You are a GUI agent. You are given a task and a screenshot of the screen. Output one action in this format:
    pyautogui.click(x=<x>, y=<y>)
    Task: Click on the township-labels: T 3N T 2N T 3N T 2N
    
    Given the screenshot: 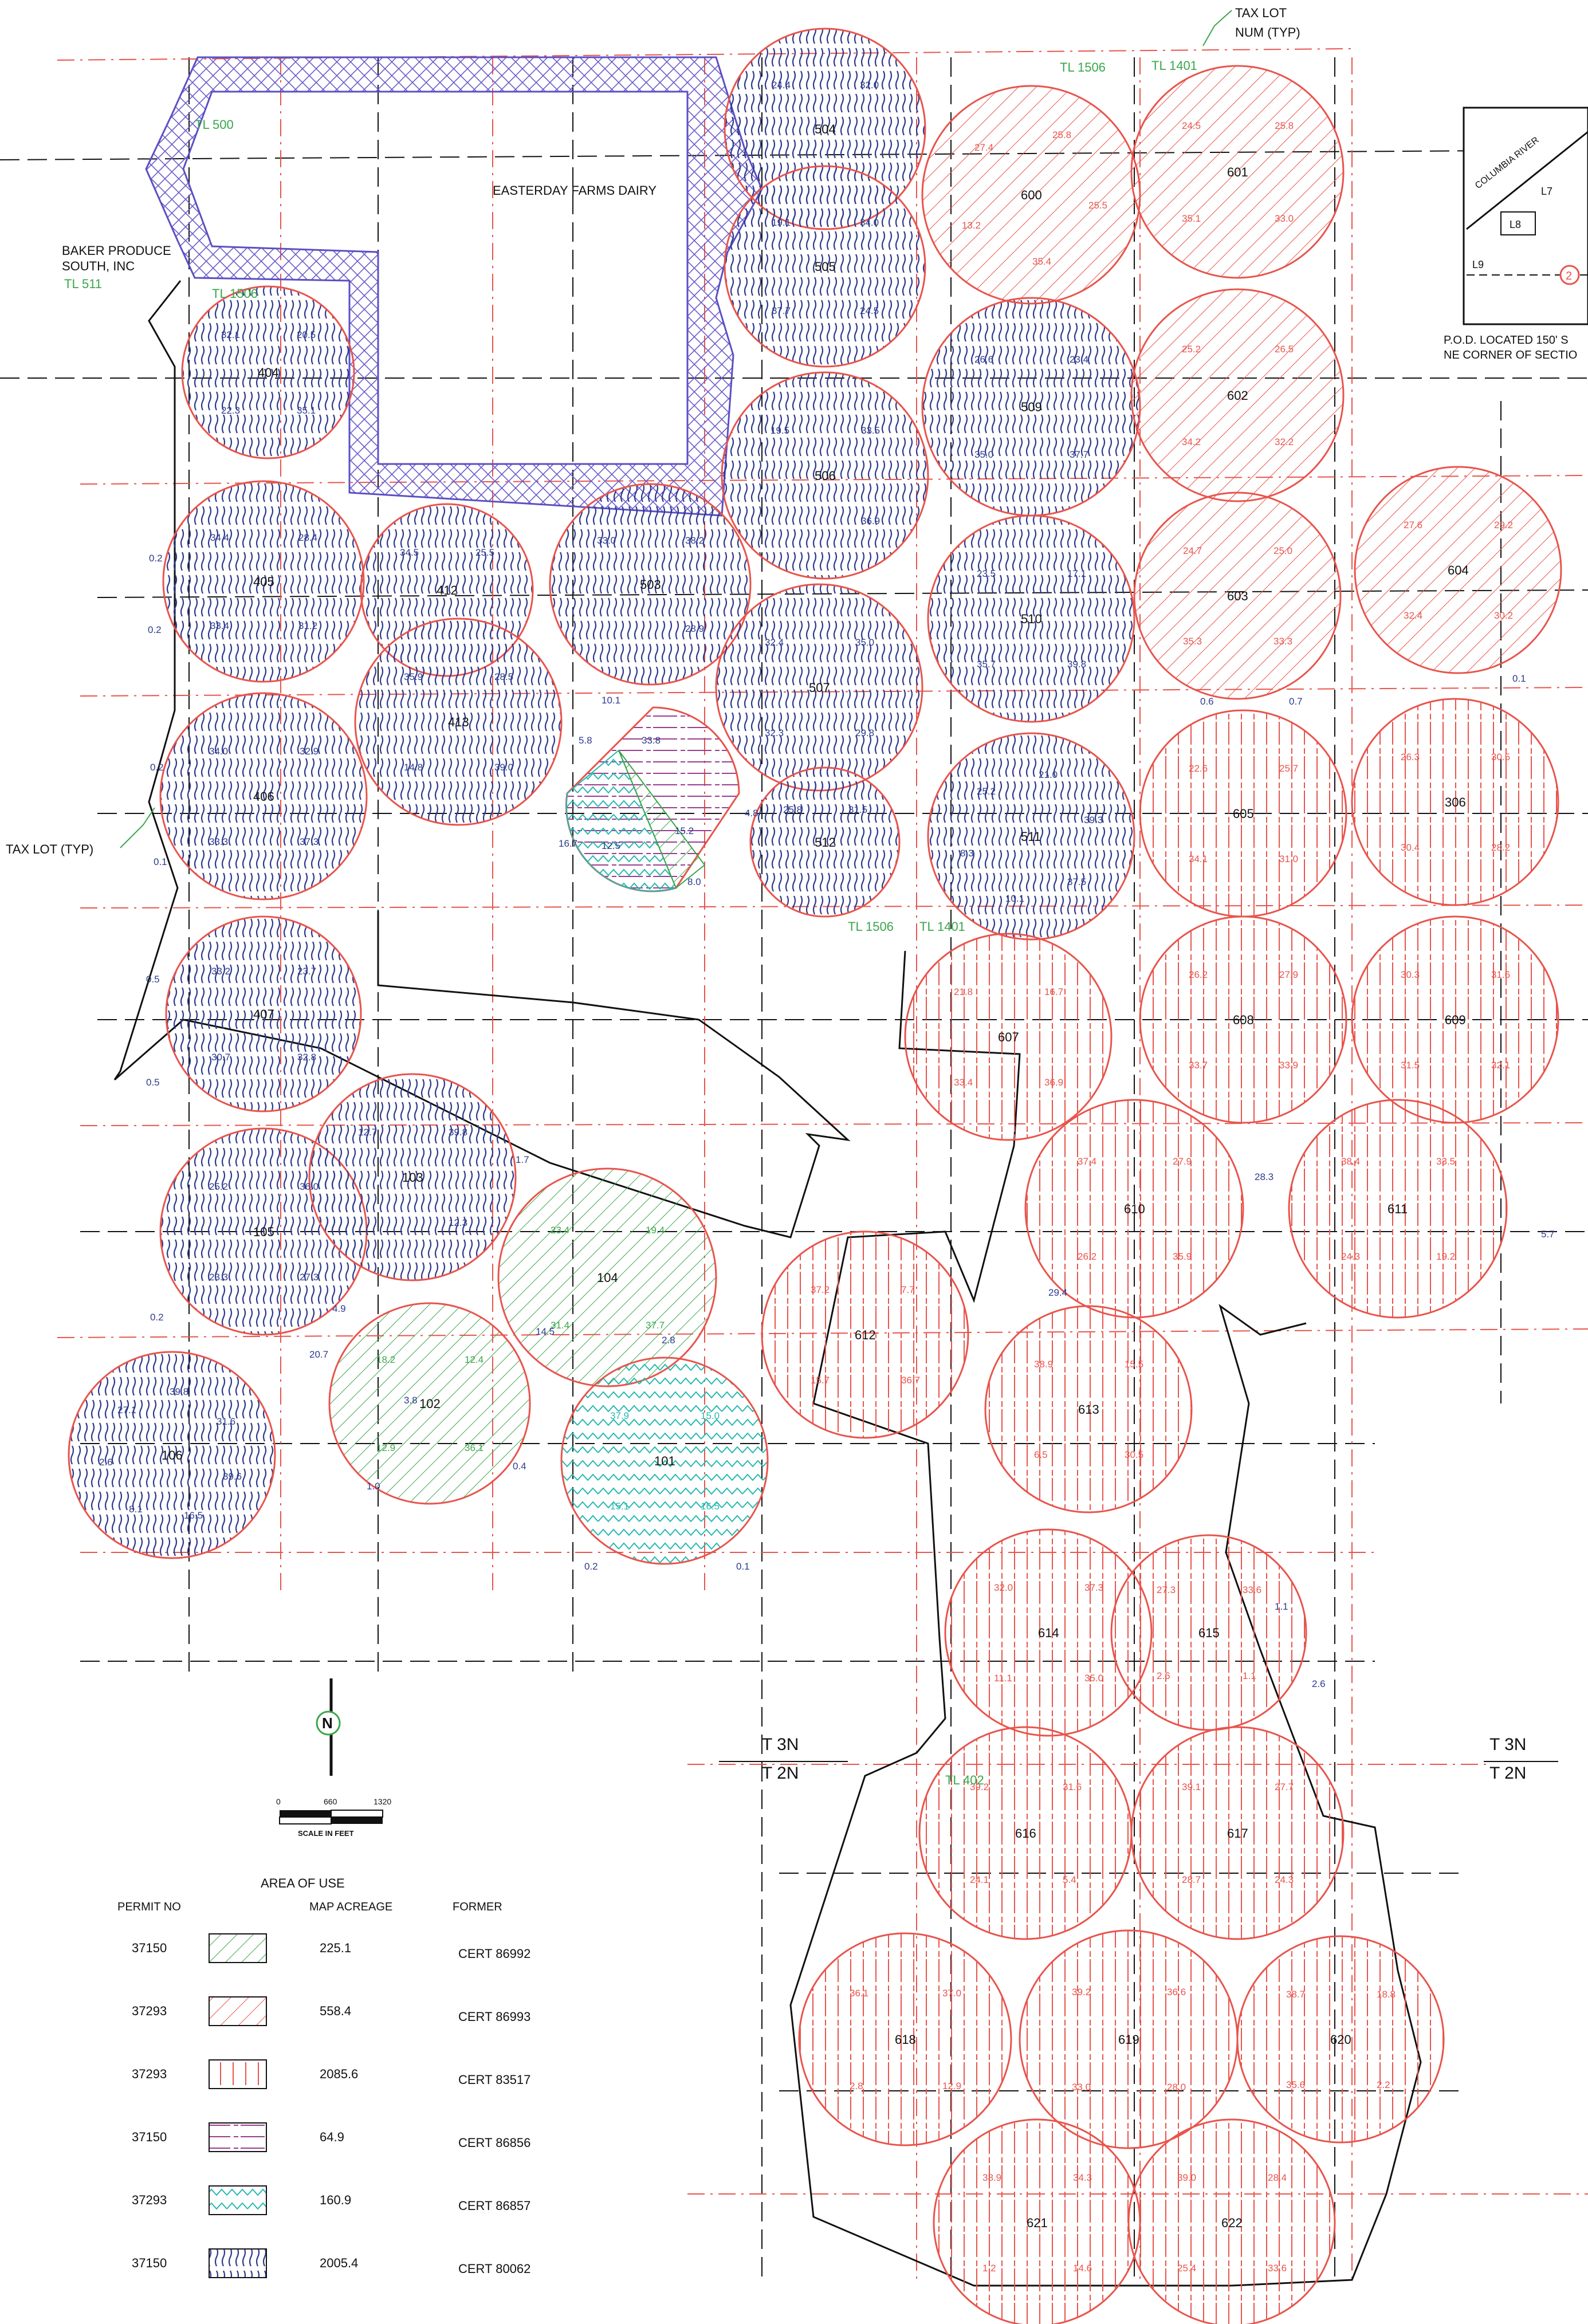 What is the action you would take?
    pyautogui.click(x=1138, y=1759)
    